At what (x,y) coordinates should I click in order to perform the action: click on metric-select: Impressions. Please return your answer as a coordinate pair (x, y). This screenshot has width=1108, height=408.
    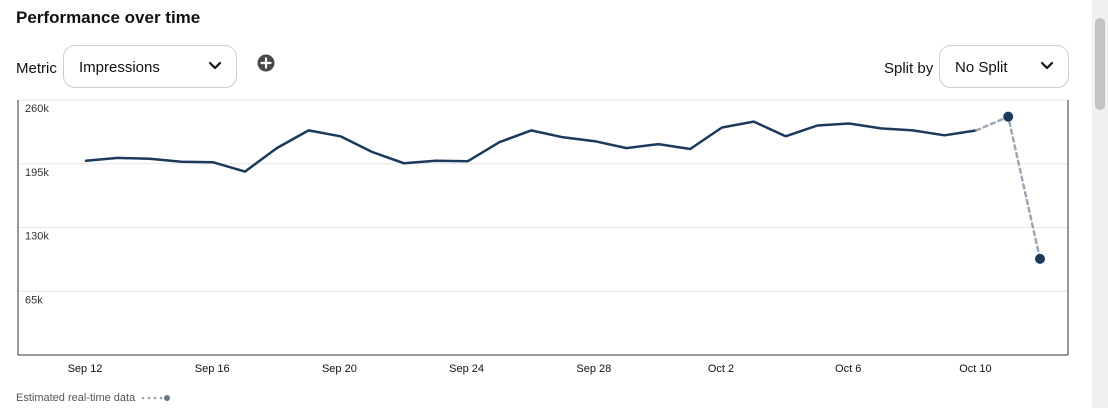
    Looking at the image, I should click on (150, 66).